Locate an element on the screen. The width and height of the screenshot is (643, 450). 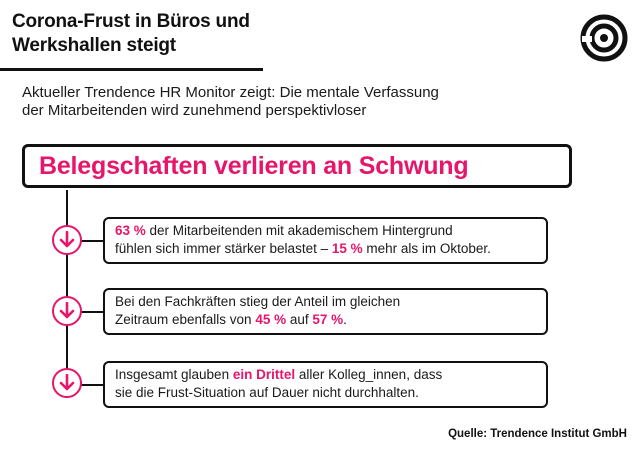
source-credit: Quelle: Trendence Institut GmbH is located at coordinates (537, 434).